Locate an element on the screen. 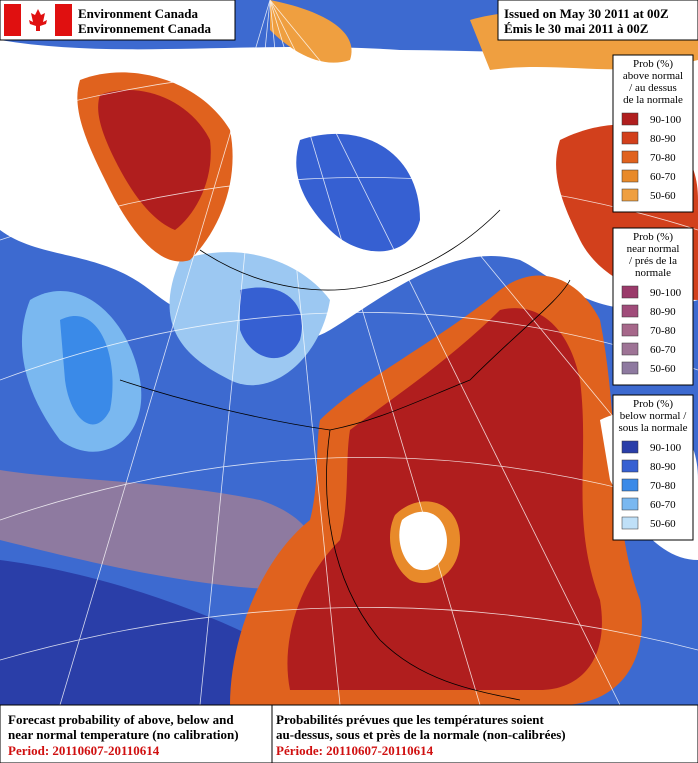 This screenshot has height=763, width=698. legend-title: below normal / is located at coordinates (654, 416).